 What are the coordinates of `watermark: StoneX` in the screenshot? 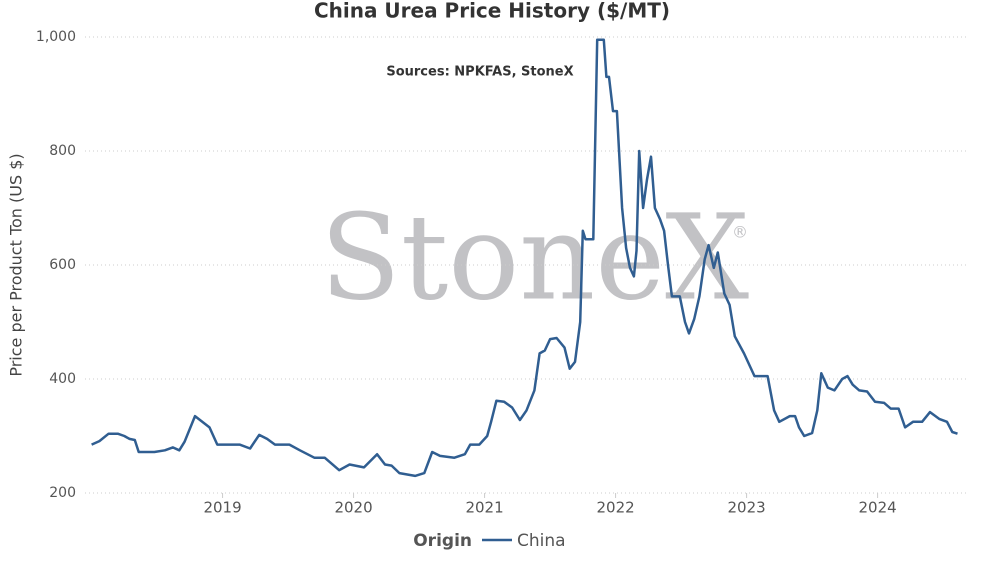 It's located at (534, 258).